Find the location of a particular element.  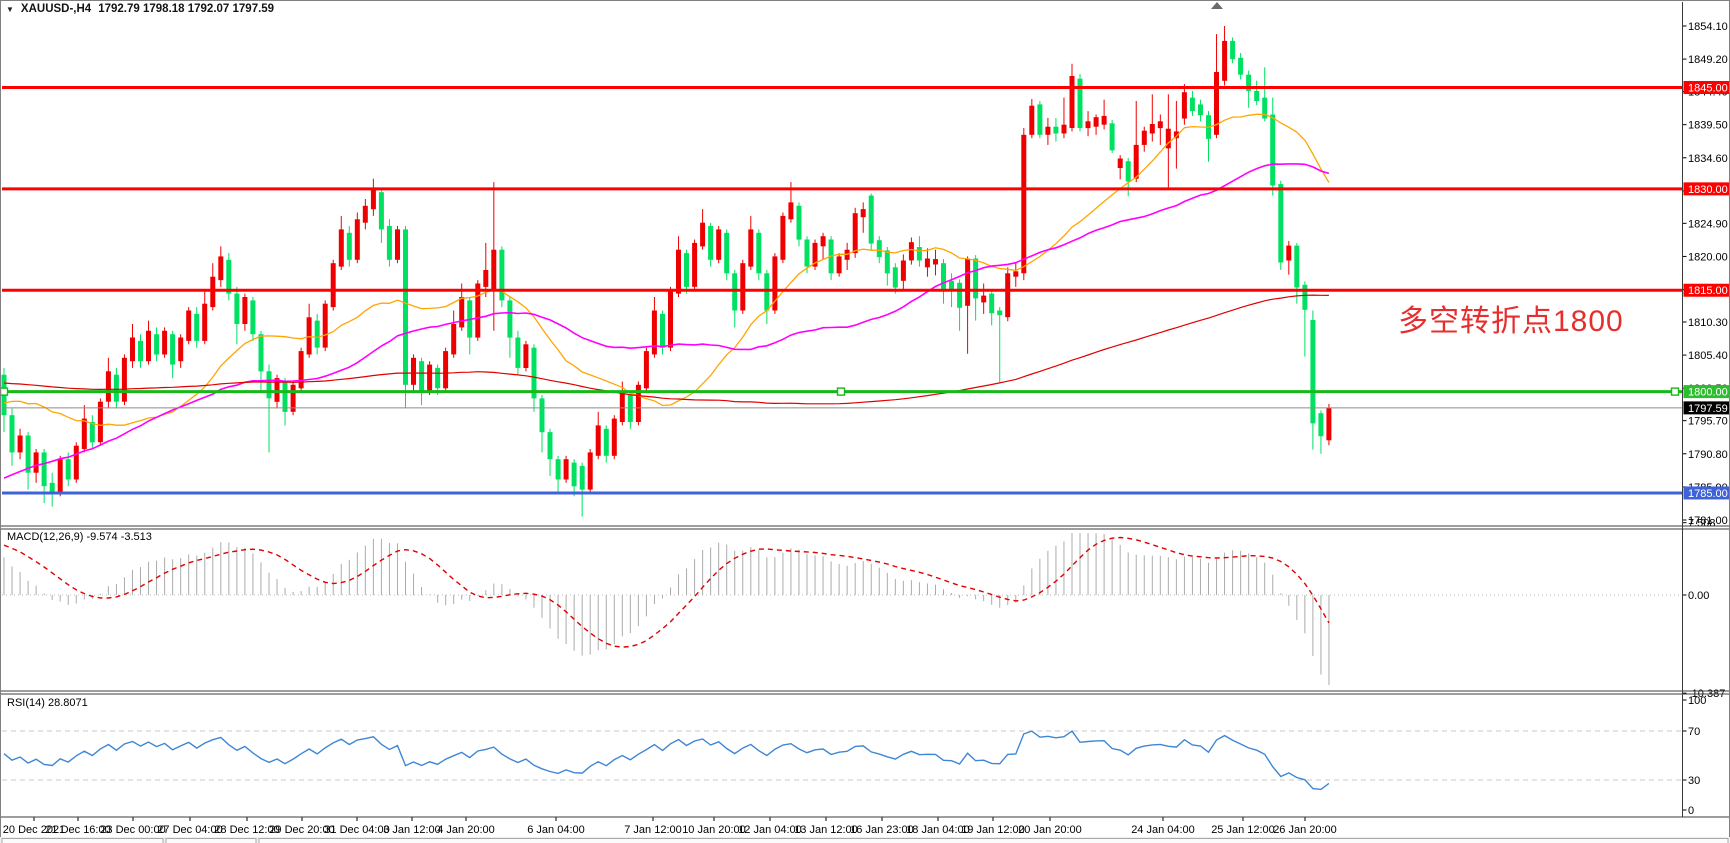

pivot-1800-badge-label: 1800.00 is located at coordinates (1708, 393).